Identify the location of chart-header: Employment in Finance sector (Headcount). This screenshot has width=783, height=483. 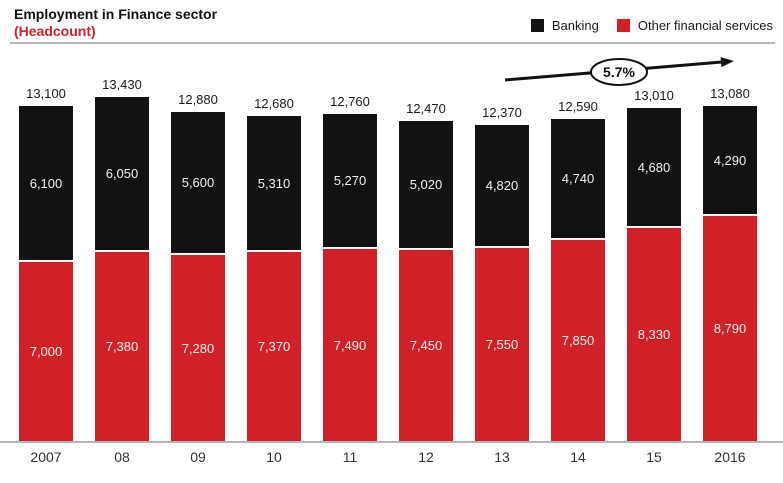
(394, 23).